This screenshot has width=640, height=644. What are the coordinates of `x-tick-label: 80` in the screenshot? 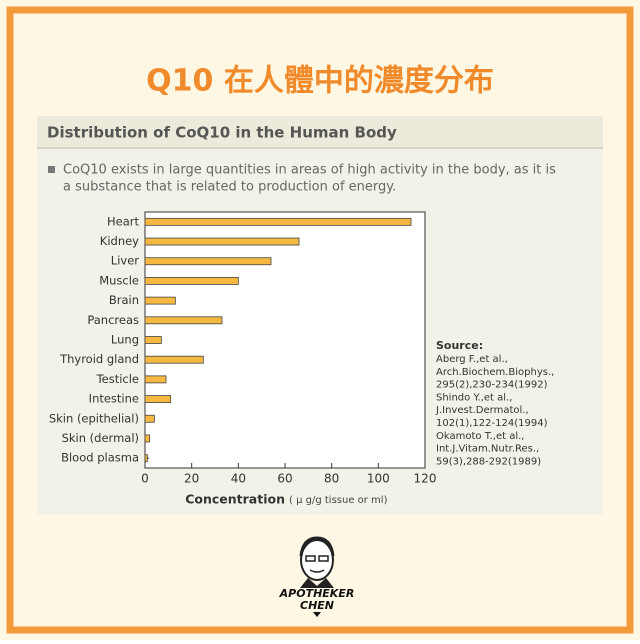 It's located at (331, 479).